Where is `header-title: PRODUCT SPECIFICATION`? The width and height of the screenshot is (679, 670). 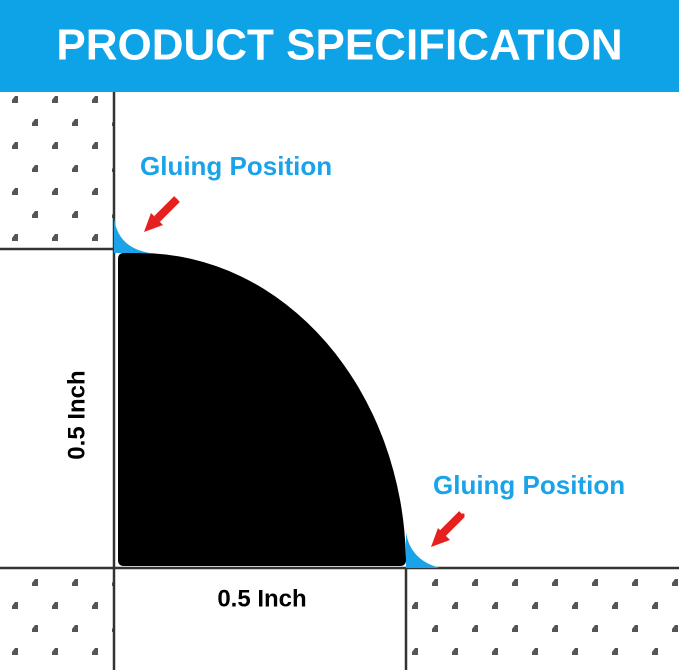
header-title: PRODUCT SPECIFICATION is located at coordinates (339, 45).